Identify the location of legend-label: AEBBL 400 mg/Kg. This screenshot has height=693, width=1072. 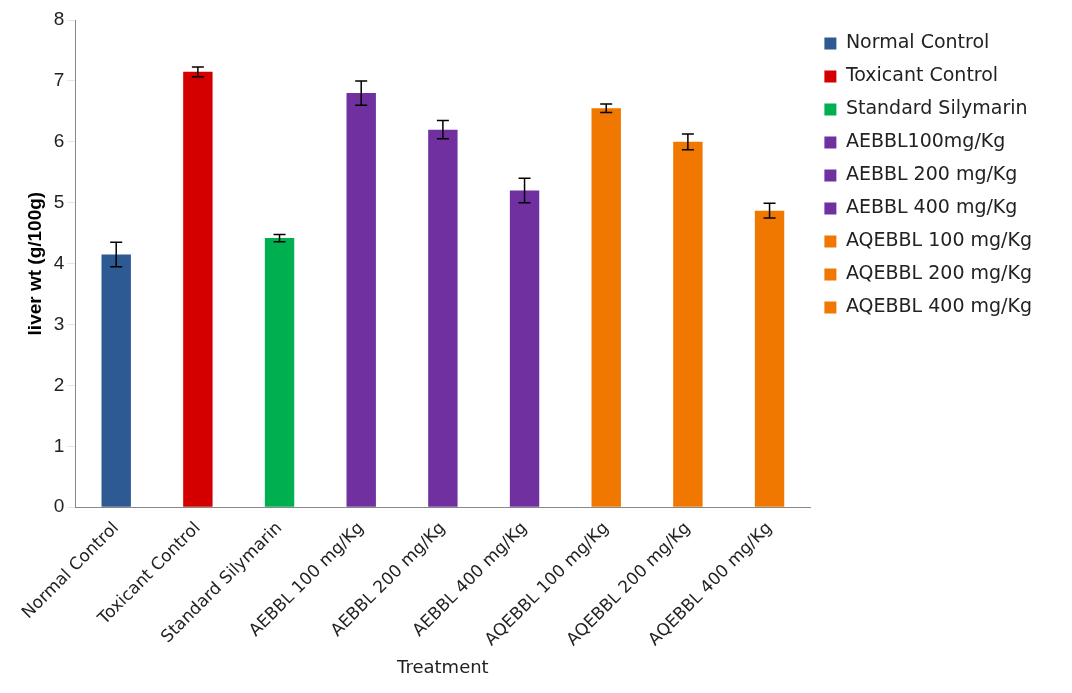
(931, 206).